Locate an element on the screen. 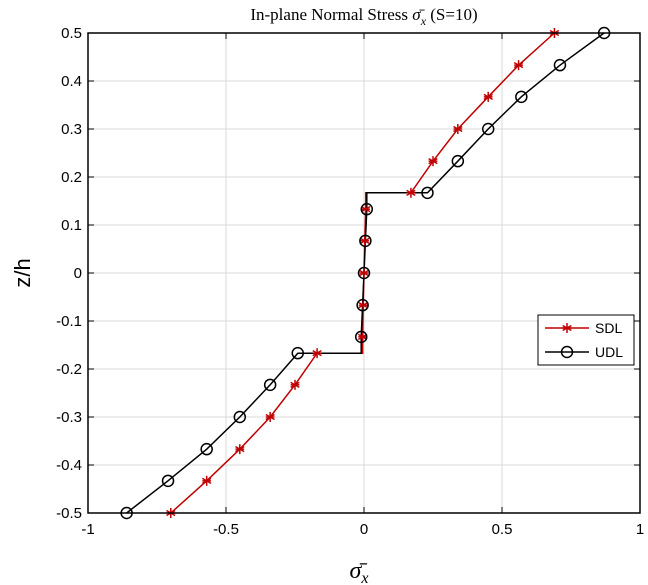  y-tick-label: -0.1 is located at coordinates (69, 321).